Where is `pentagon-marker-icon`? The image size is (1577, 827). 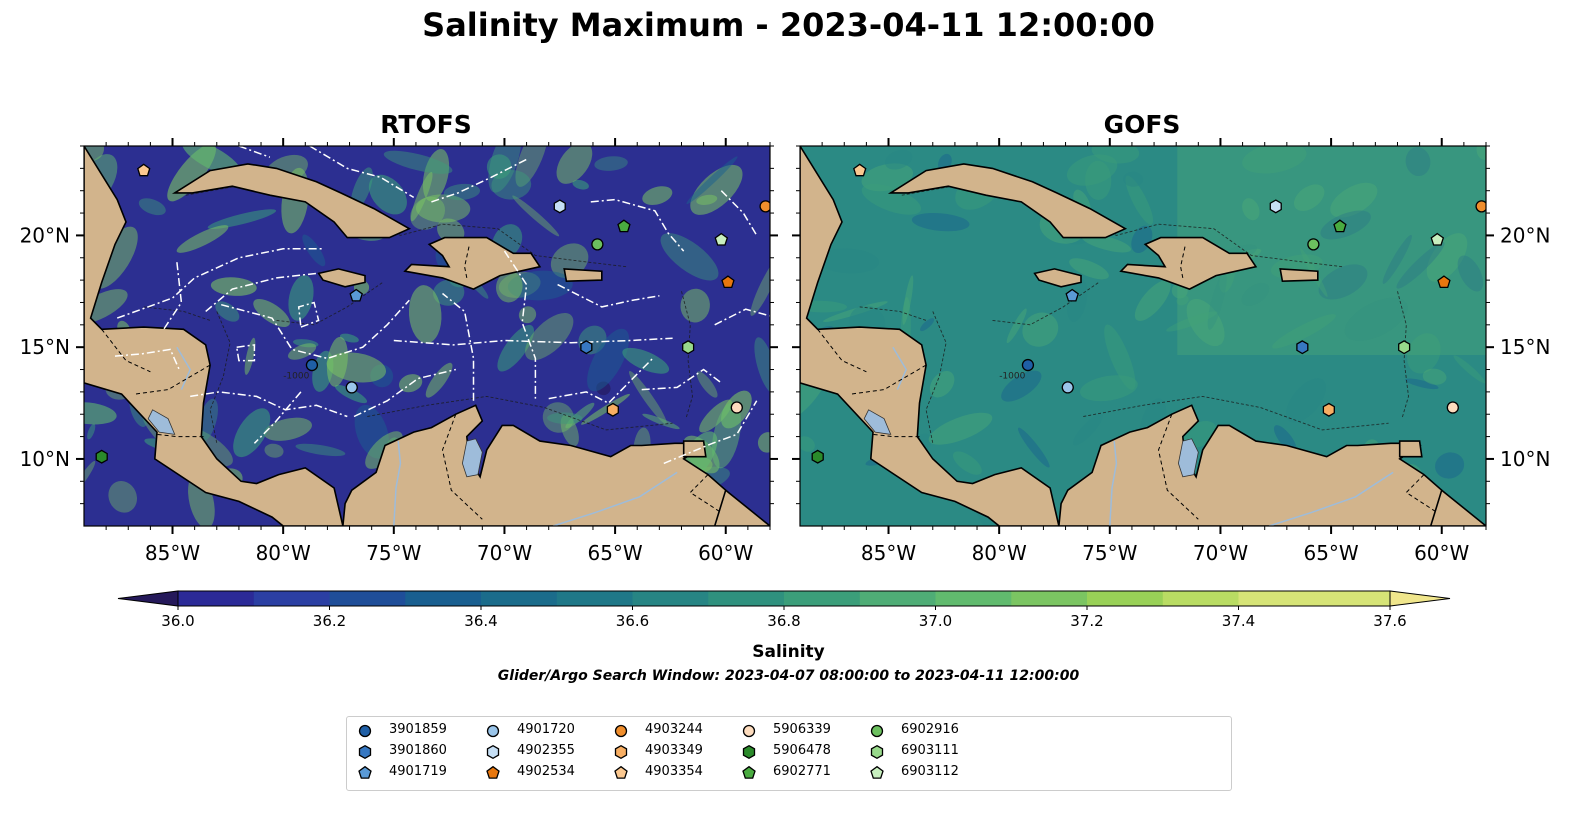 pentagon-marker-icon is located at coordinates (621, 772).